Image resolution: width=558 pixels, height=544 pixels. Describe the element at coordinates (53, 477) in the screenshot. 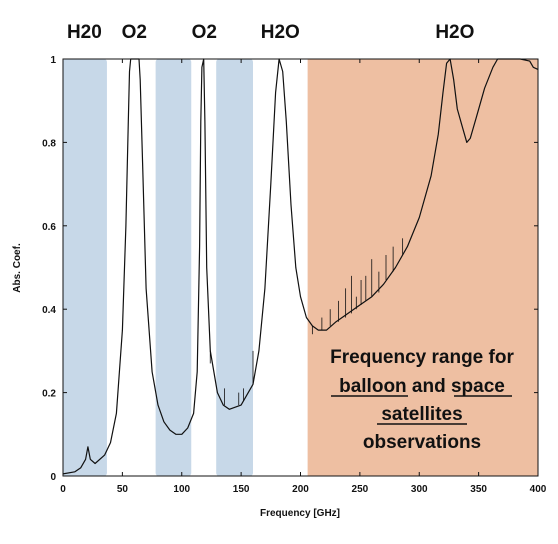

I see `y-tick-label-0: 0` at that location.